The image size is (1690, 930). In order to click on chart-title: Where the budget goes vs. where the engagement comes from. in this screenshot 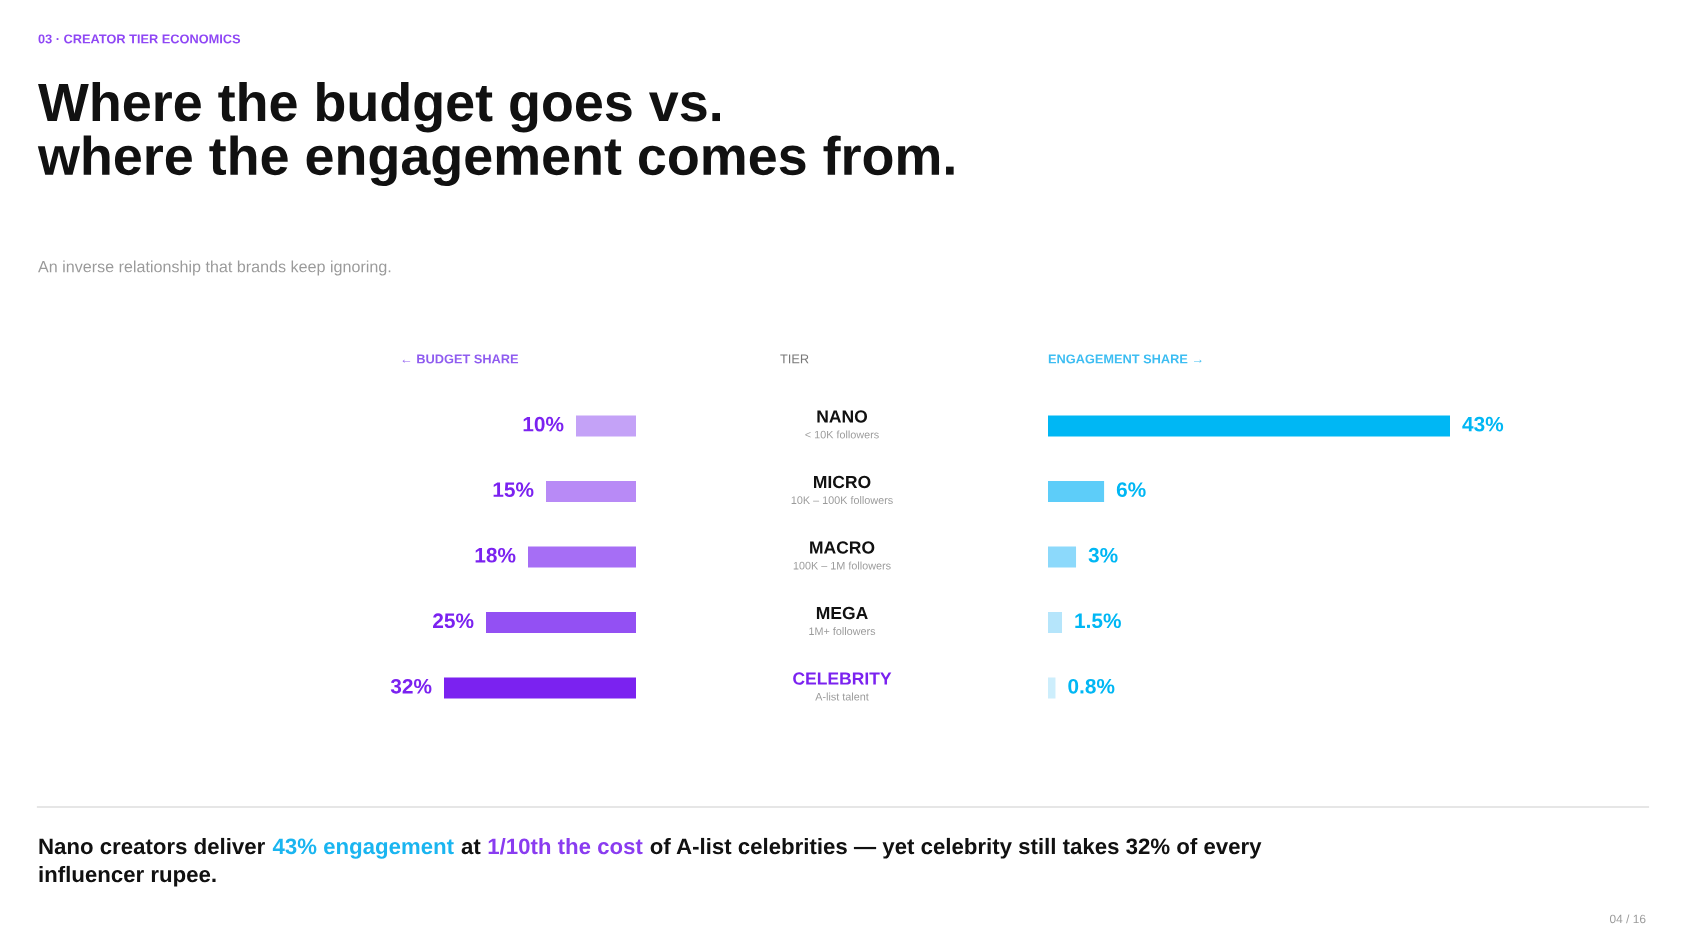, I will do `click(495, 134)`.